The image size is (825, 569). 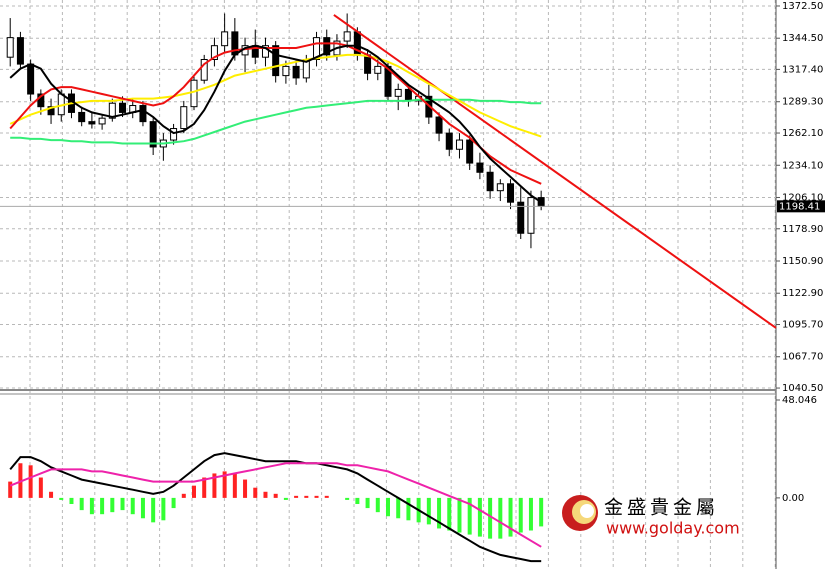 I want to click on y-tick-label: 1067.70, so click(x=802, y=357).